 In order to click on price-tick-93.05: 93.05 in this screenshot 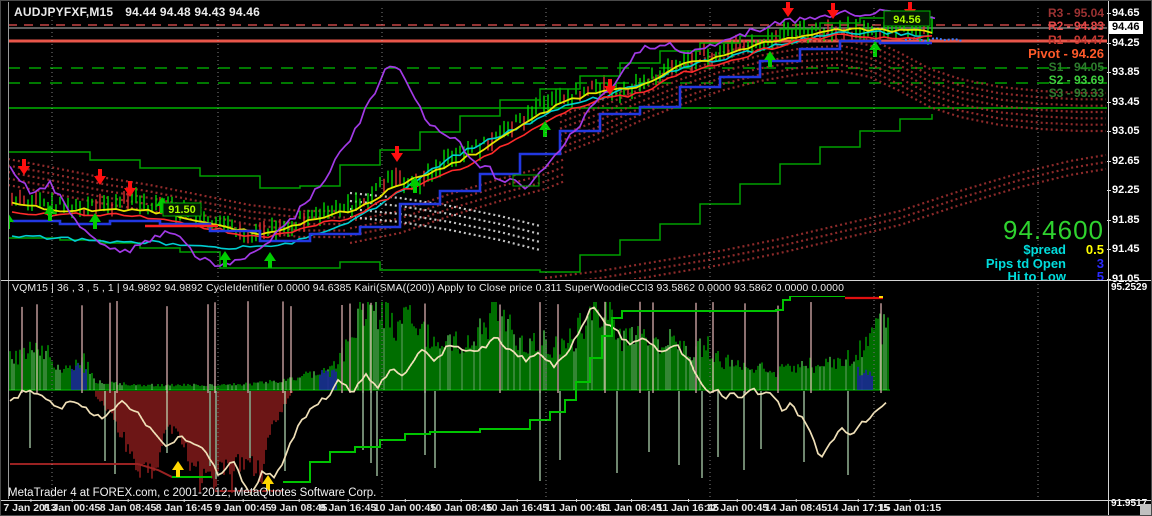, I will do `click(1123, 131)`.